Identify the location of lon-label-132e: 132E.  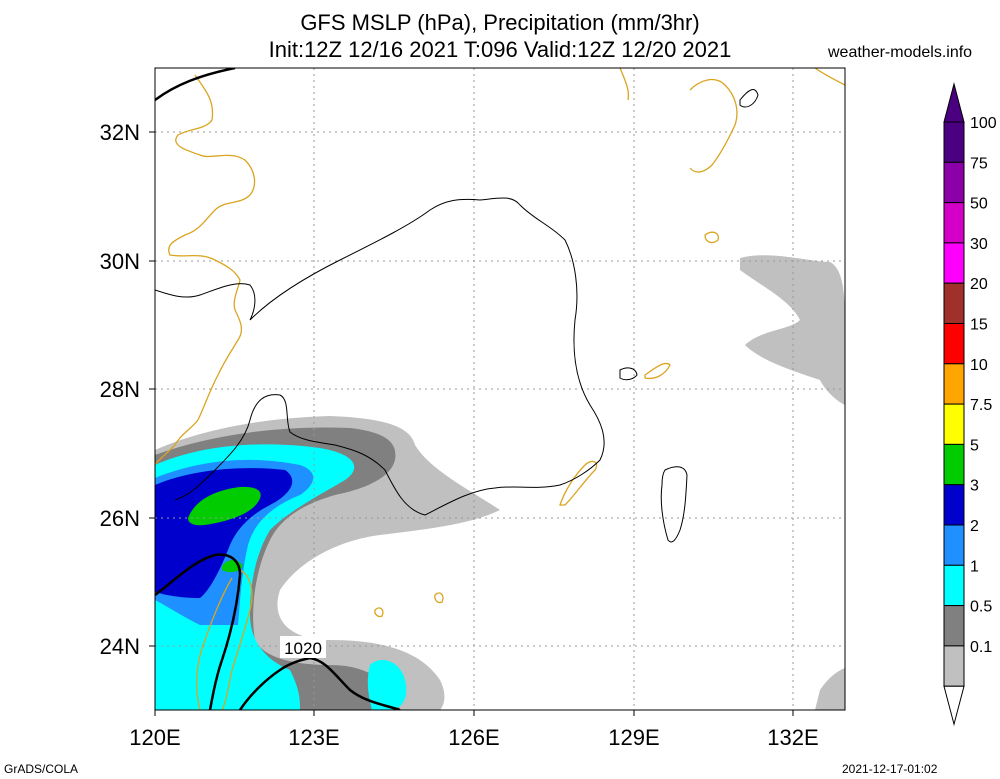
(792, 737).